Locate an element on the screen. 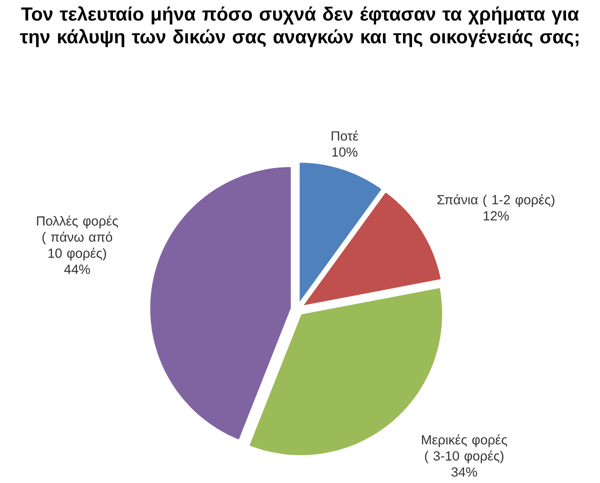 The height and width of the screenshot is (483, 600). chart-title: Τον τελευταίο μήνα πόσο συχνά δεν έφτασαν τα χρήματα για την κάλυψη των δικών σας αναγκών και της οικογένειάς σας; is located at coordinates (299, 27).